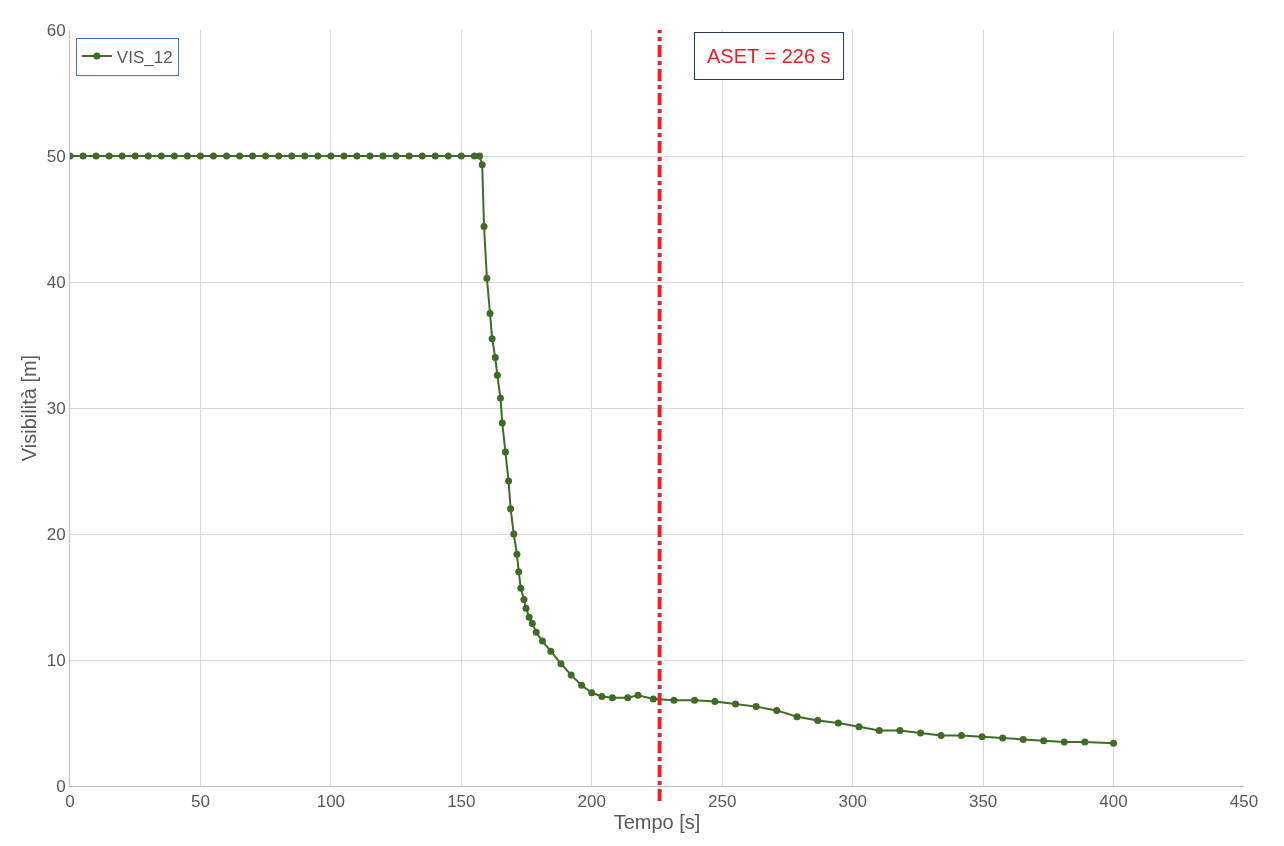 Image resolution: width=1284 pixels, height=846 pixels. Describe the element at coordinates (1244, 802) in the screenshot. I see `x-tick-label: 450` at that location.